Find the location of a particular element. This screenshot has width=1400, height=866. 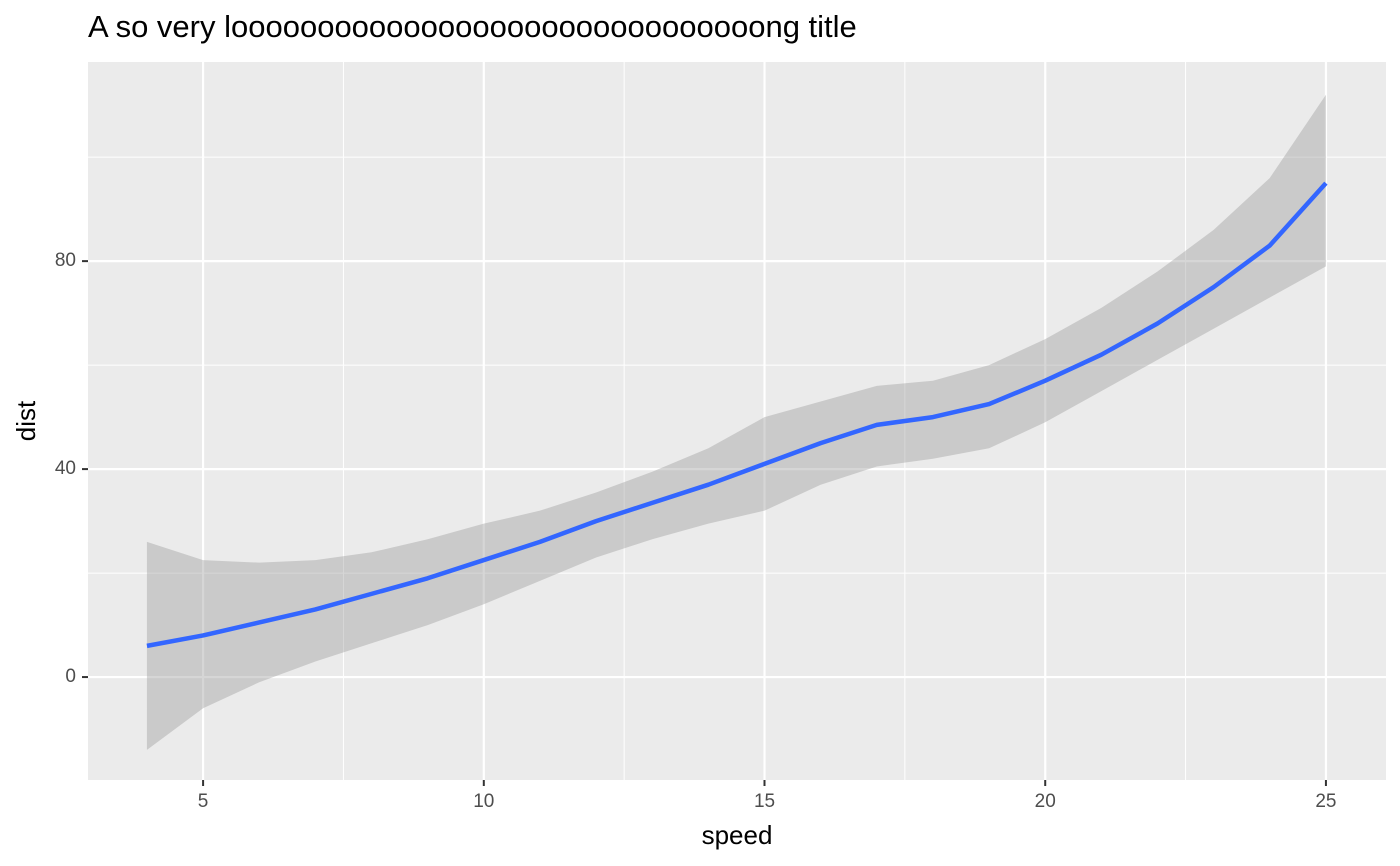

y-tick-label: 80 is located at coordinates (65, 260).